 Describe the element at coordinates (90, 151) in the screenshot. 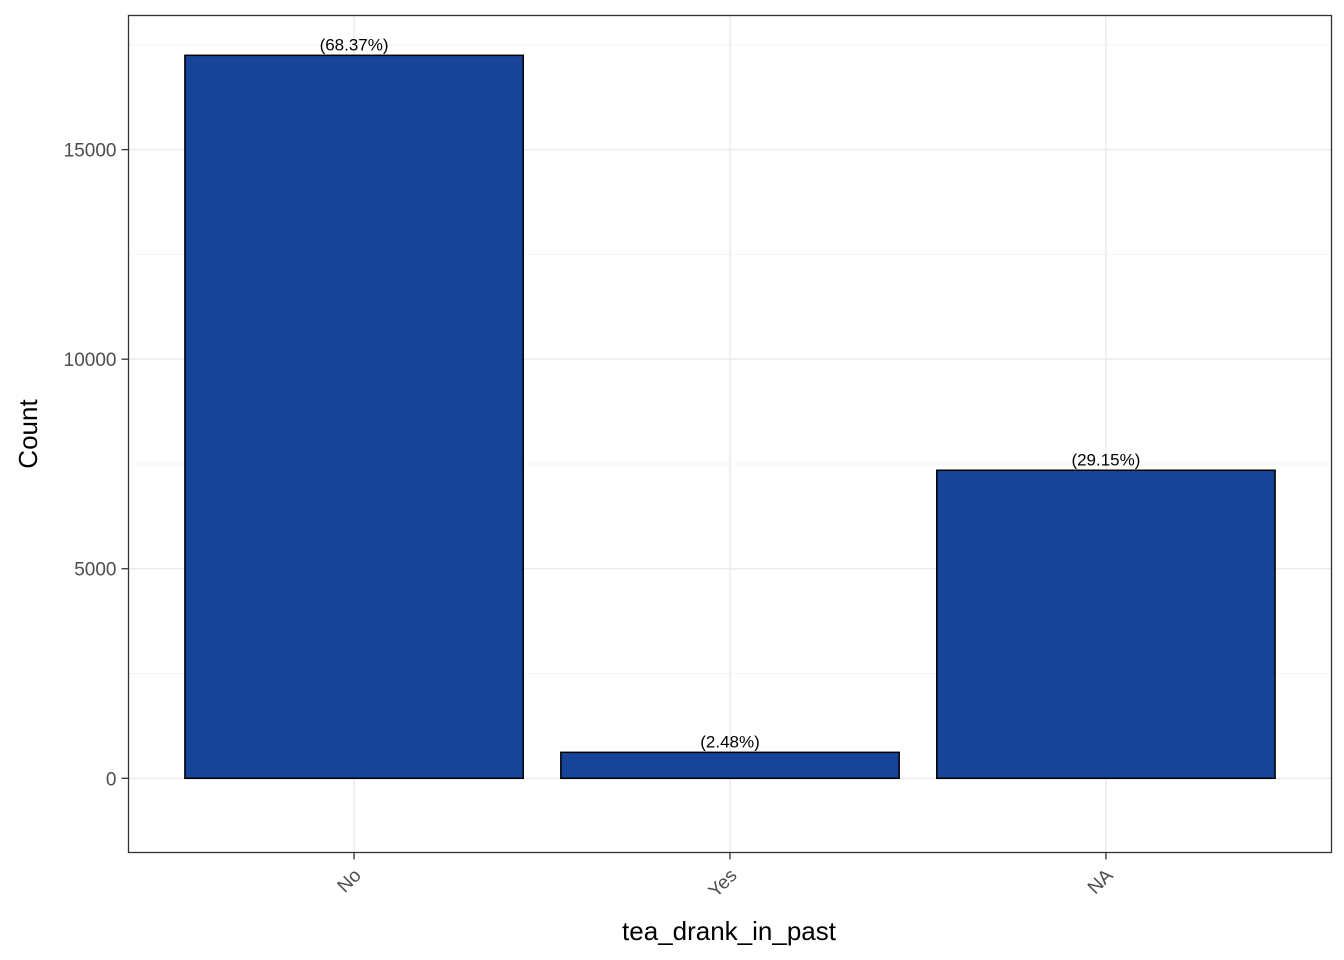

I see `y-tick-label: 15000` at that location.